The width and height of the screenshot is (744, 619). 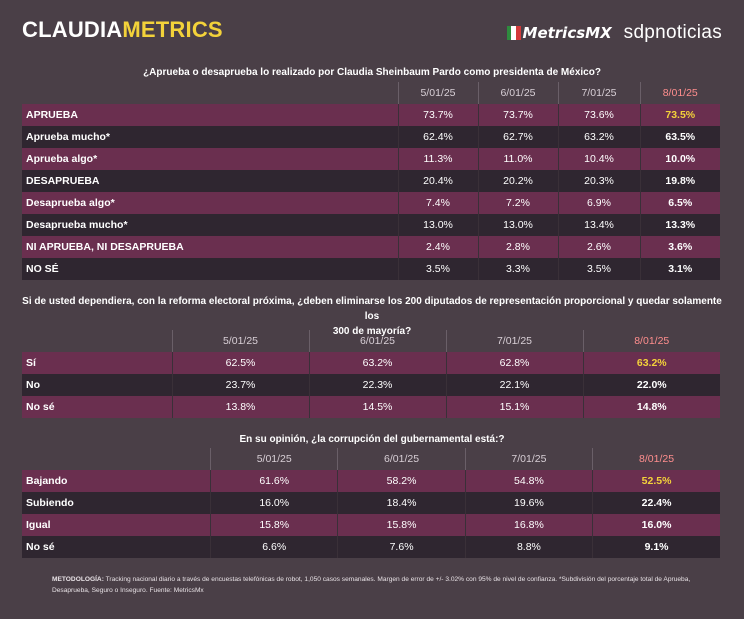 What do you see at coordinates (371, 115) in the screenshot?
I see `table-row: APRUEBA 73.7% 73.7% 73.6% 73.5%` at bounding box center [371, 115].